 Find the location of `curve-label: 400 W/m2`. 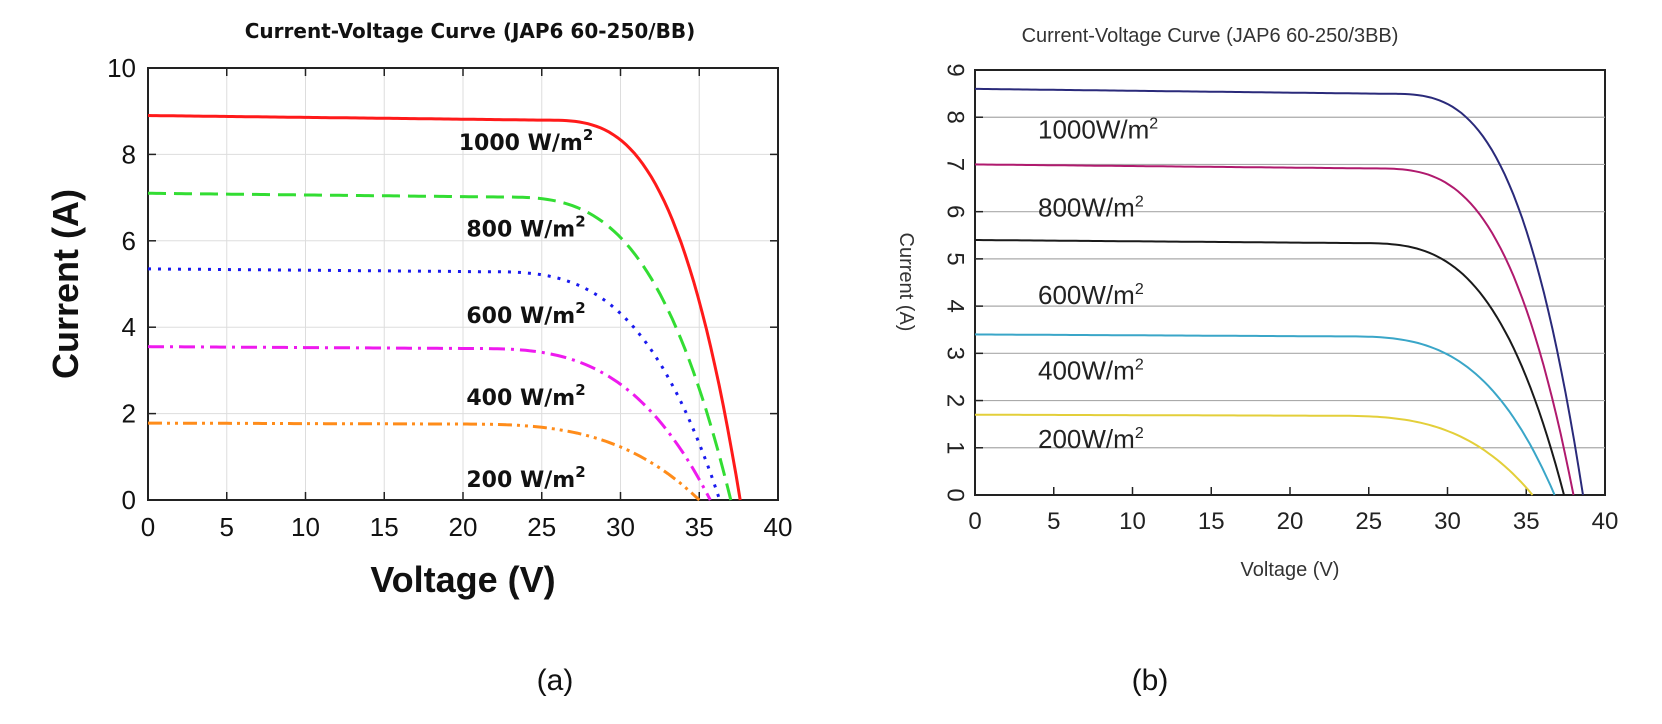

curve-label: 400 W/m2 is located at coordinates (525, 396).